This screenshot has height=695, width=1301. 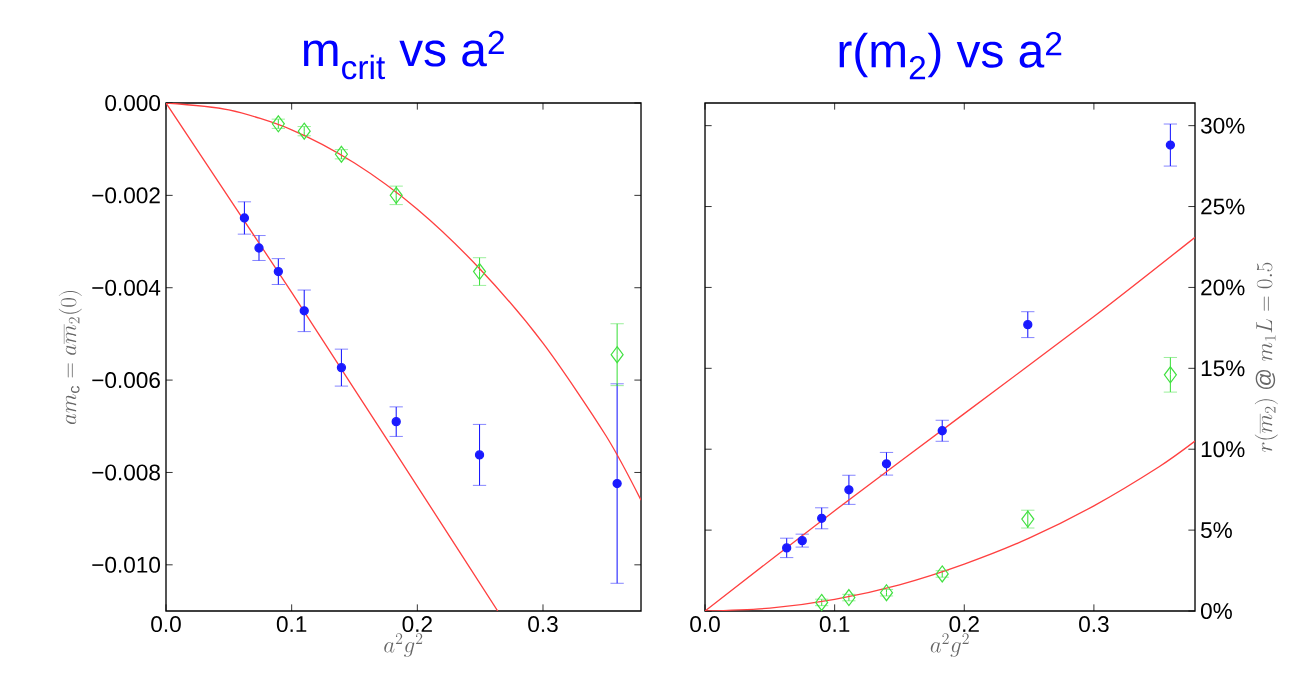 I want to click on y-axis-title: $am_{\mathrm{c}} = a\overline{m}_2(0)$, so click(x=70, y=358).